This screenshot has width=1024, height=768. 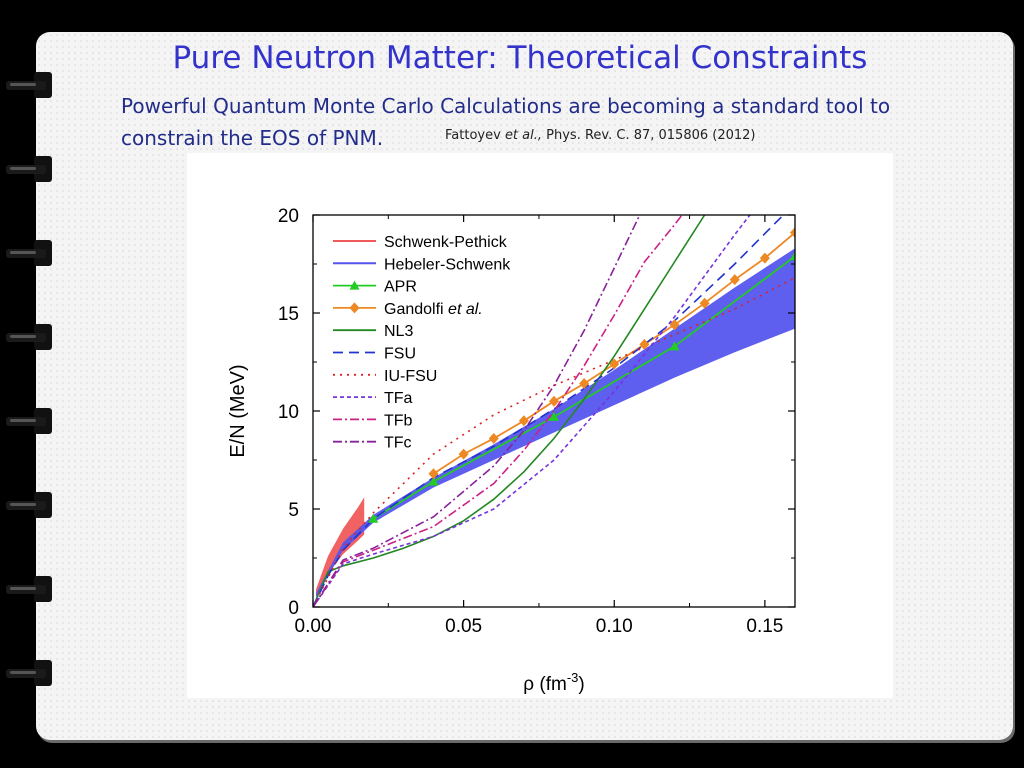 I want to click on legend-item-hebeler-schwenk: Hebeler-Schwenk, so click(x=422, y=264).